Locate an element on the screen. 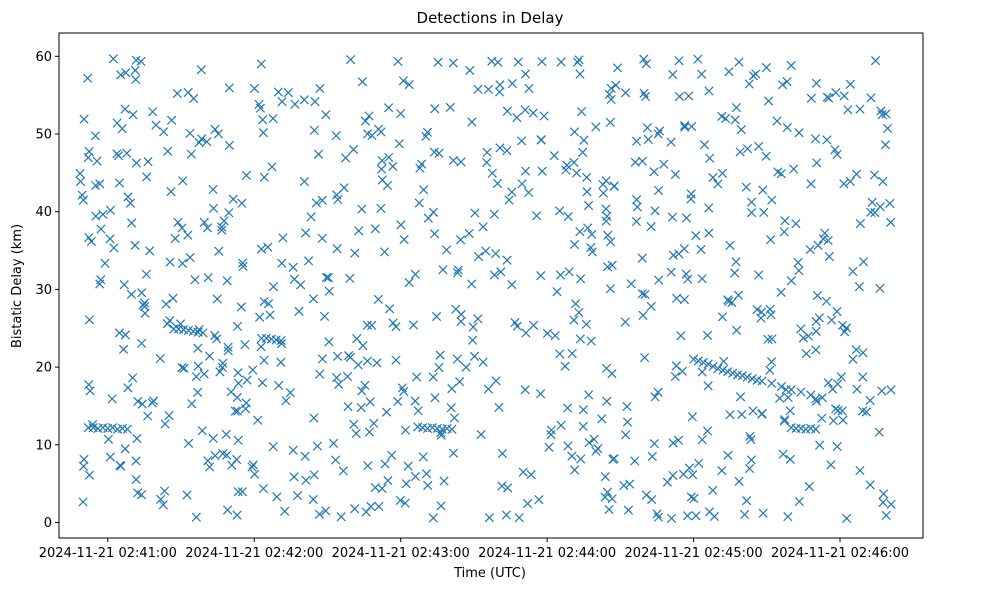 This screenshot has height=590, width=987. y-tick-label: 10 is located at coordinates (43, 445).